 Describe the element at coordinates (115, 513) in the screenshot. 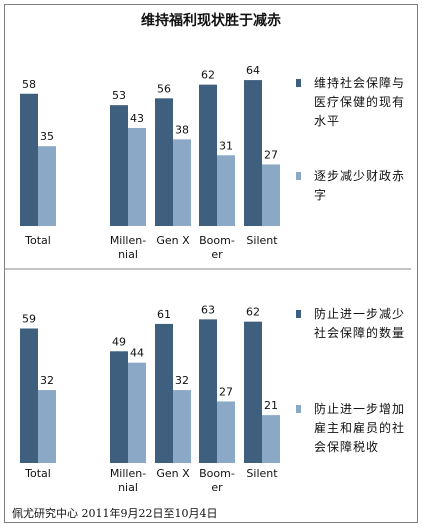

I see `source-footer: 佩尤研究中心 2011年9月22日至10月4日` at that location.